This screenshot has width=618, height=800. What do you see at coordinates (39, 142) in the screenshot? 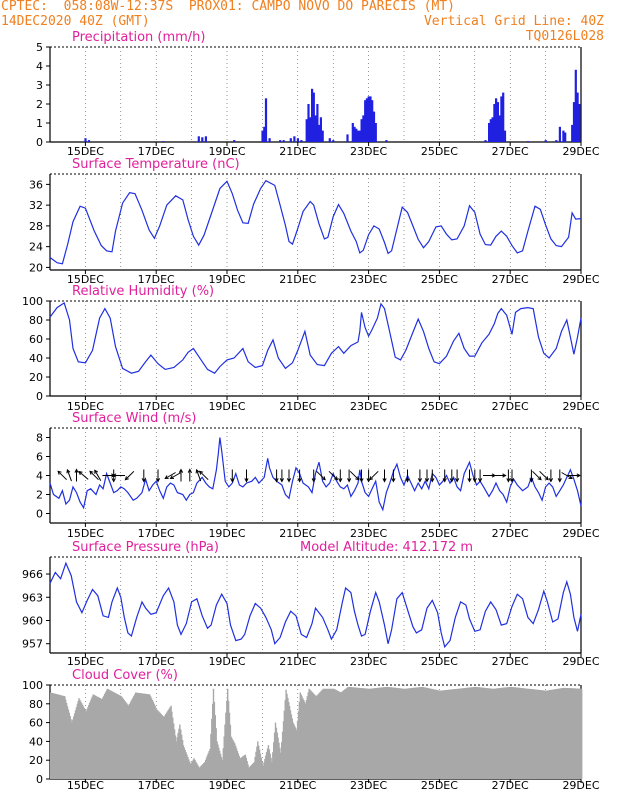
I see `y-tick-label: 0` at bounding box center [39, 142].